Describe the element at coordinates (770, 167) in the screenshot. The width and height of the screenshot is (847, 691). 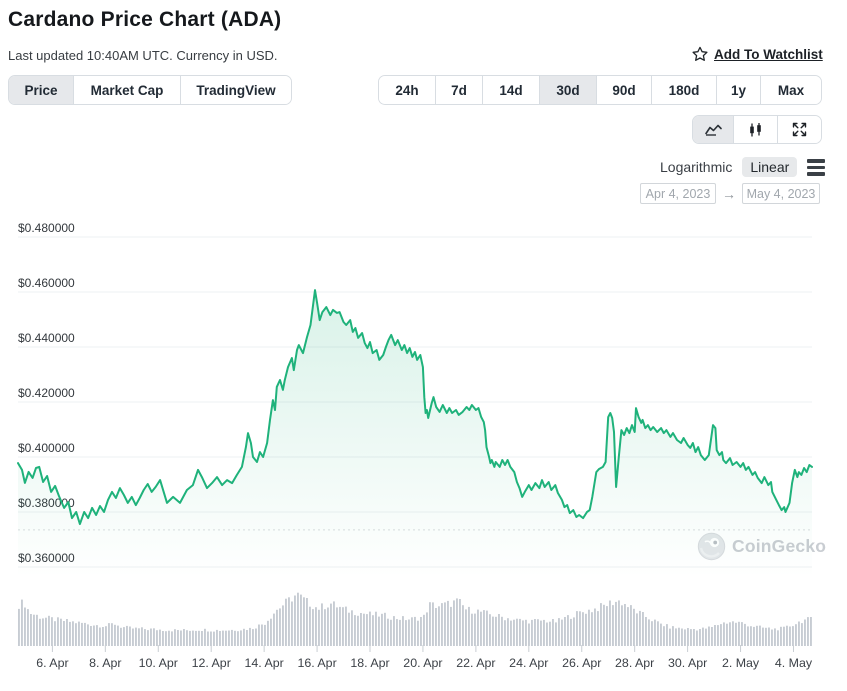
I see `scale-linear-option: Linear` at that location.